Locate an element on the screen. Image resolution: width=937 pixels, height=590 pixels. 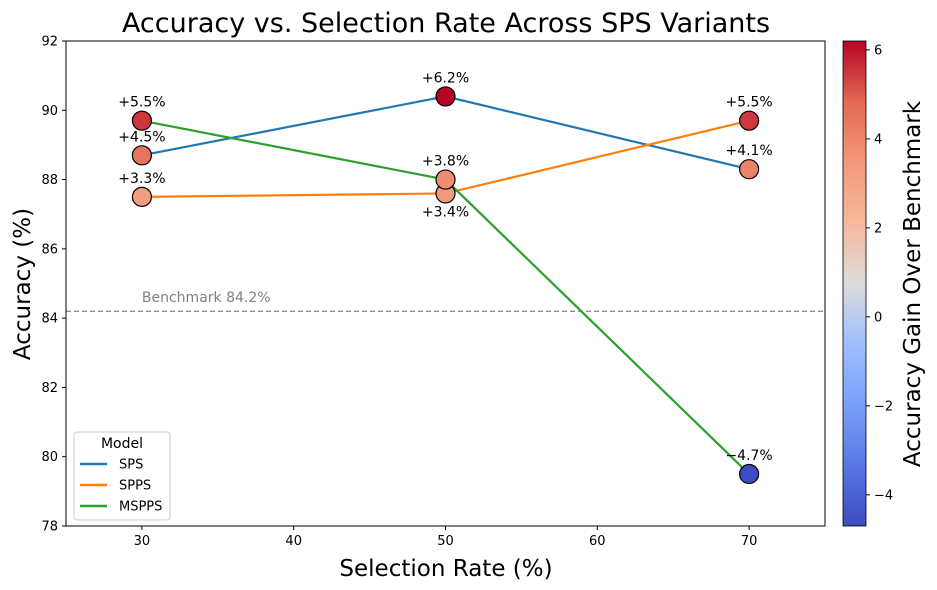
x-tick-label: 60 is located at coordinates (597, 541).